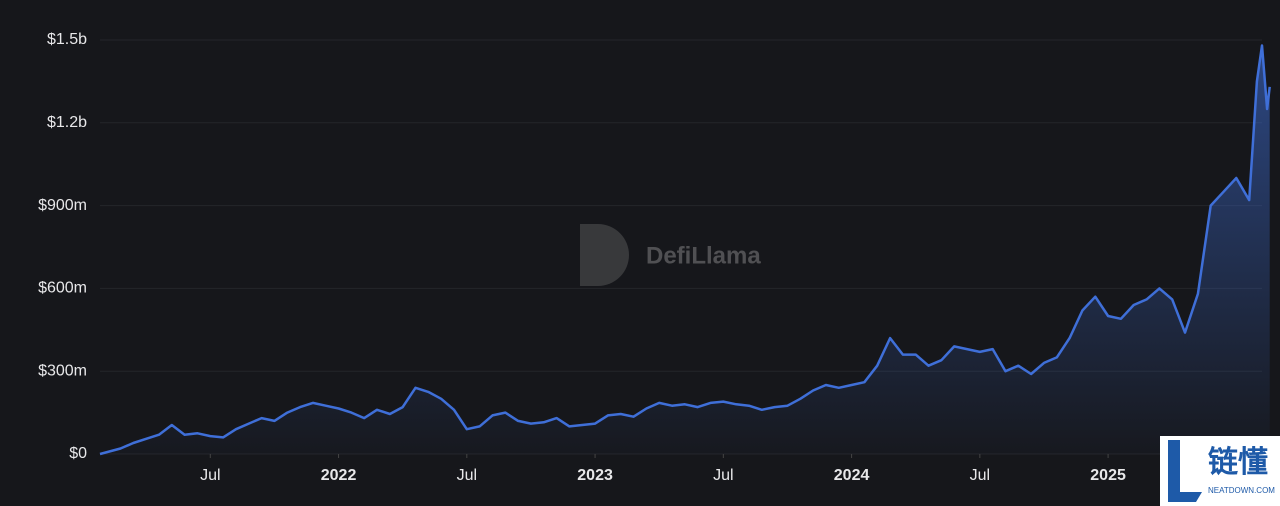 This screenshot has width=1280, height=506. I want to click on y-tick-label: $1.2b, so click(67, 122).